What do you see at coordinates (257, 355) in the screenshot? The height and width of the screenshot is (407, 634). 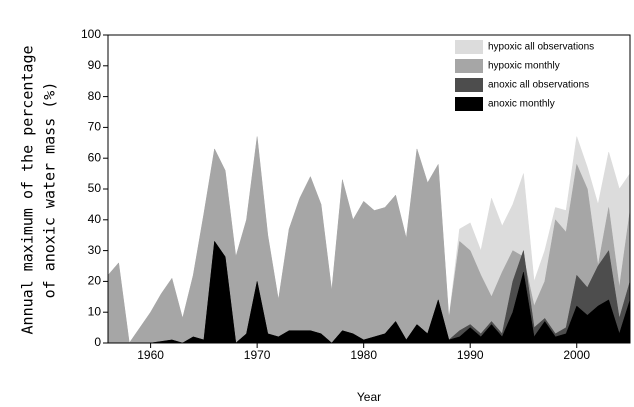 I see `x-tick-label: 1970` at bounding box center [257, 355].